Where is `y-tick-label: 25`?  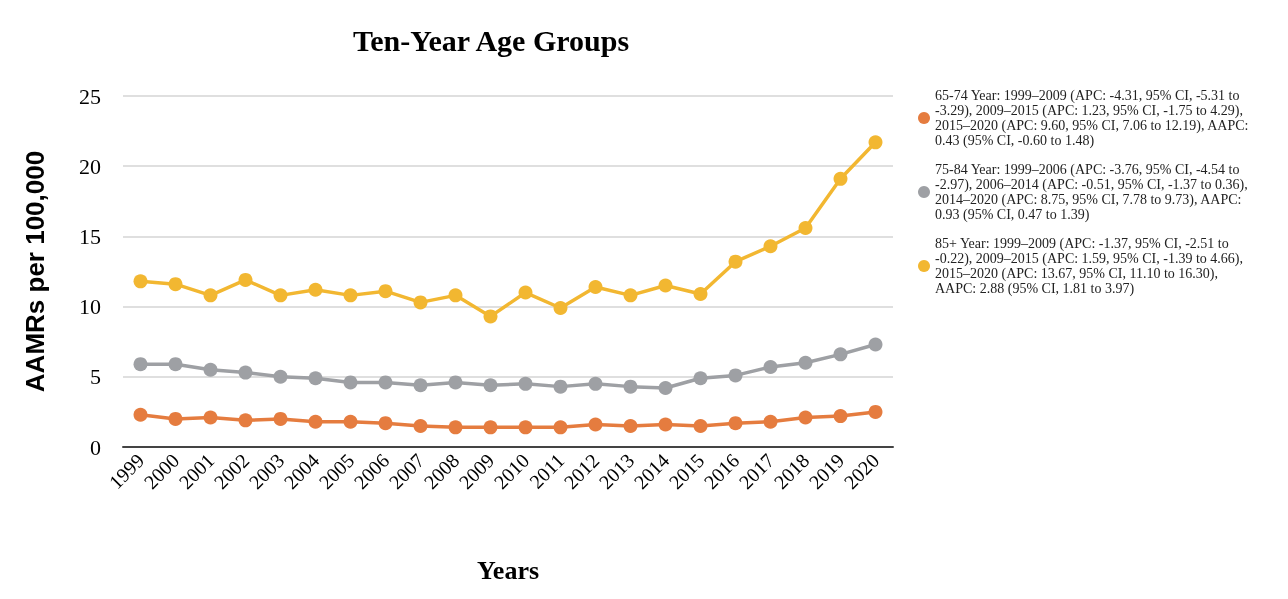 y-tick-label: 25 is located at coordinates (90, 96).